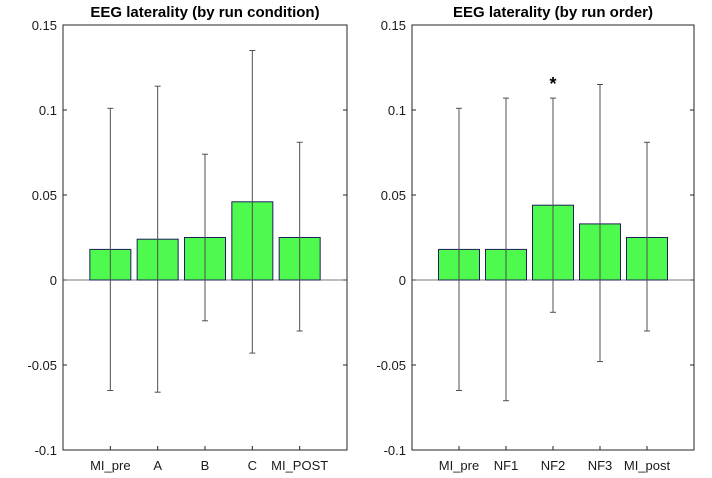 The image size is (712, 478). What do you see at coordinates (157, 465) in the screenshot?
I see `x-tick-label: A` at bounding box center [157, 465].